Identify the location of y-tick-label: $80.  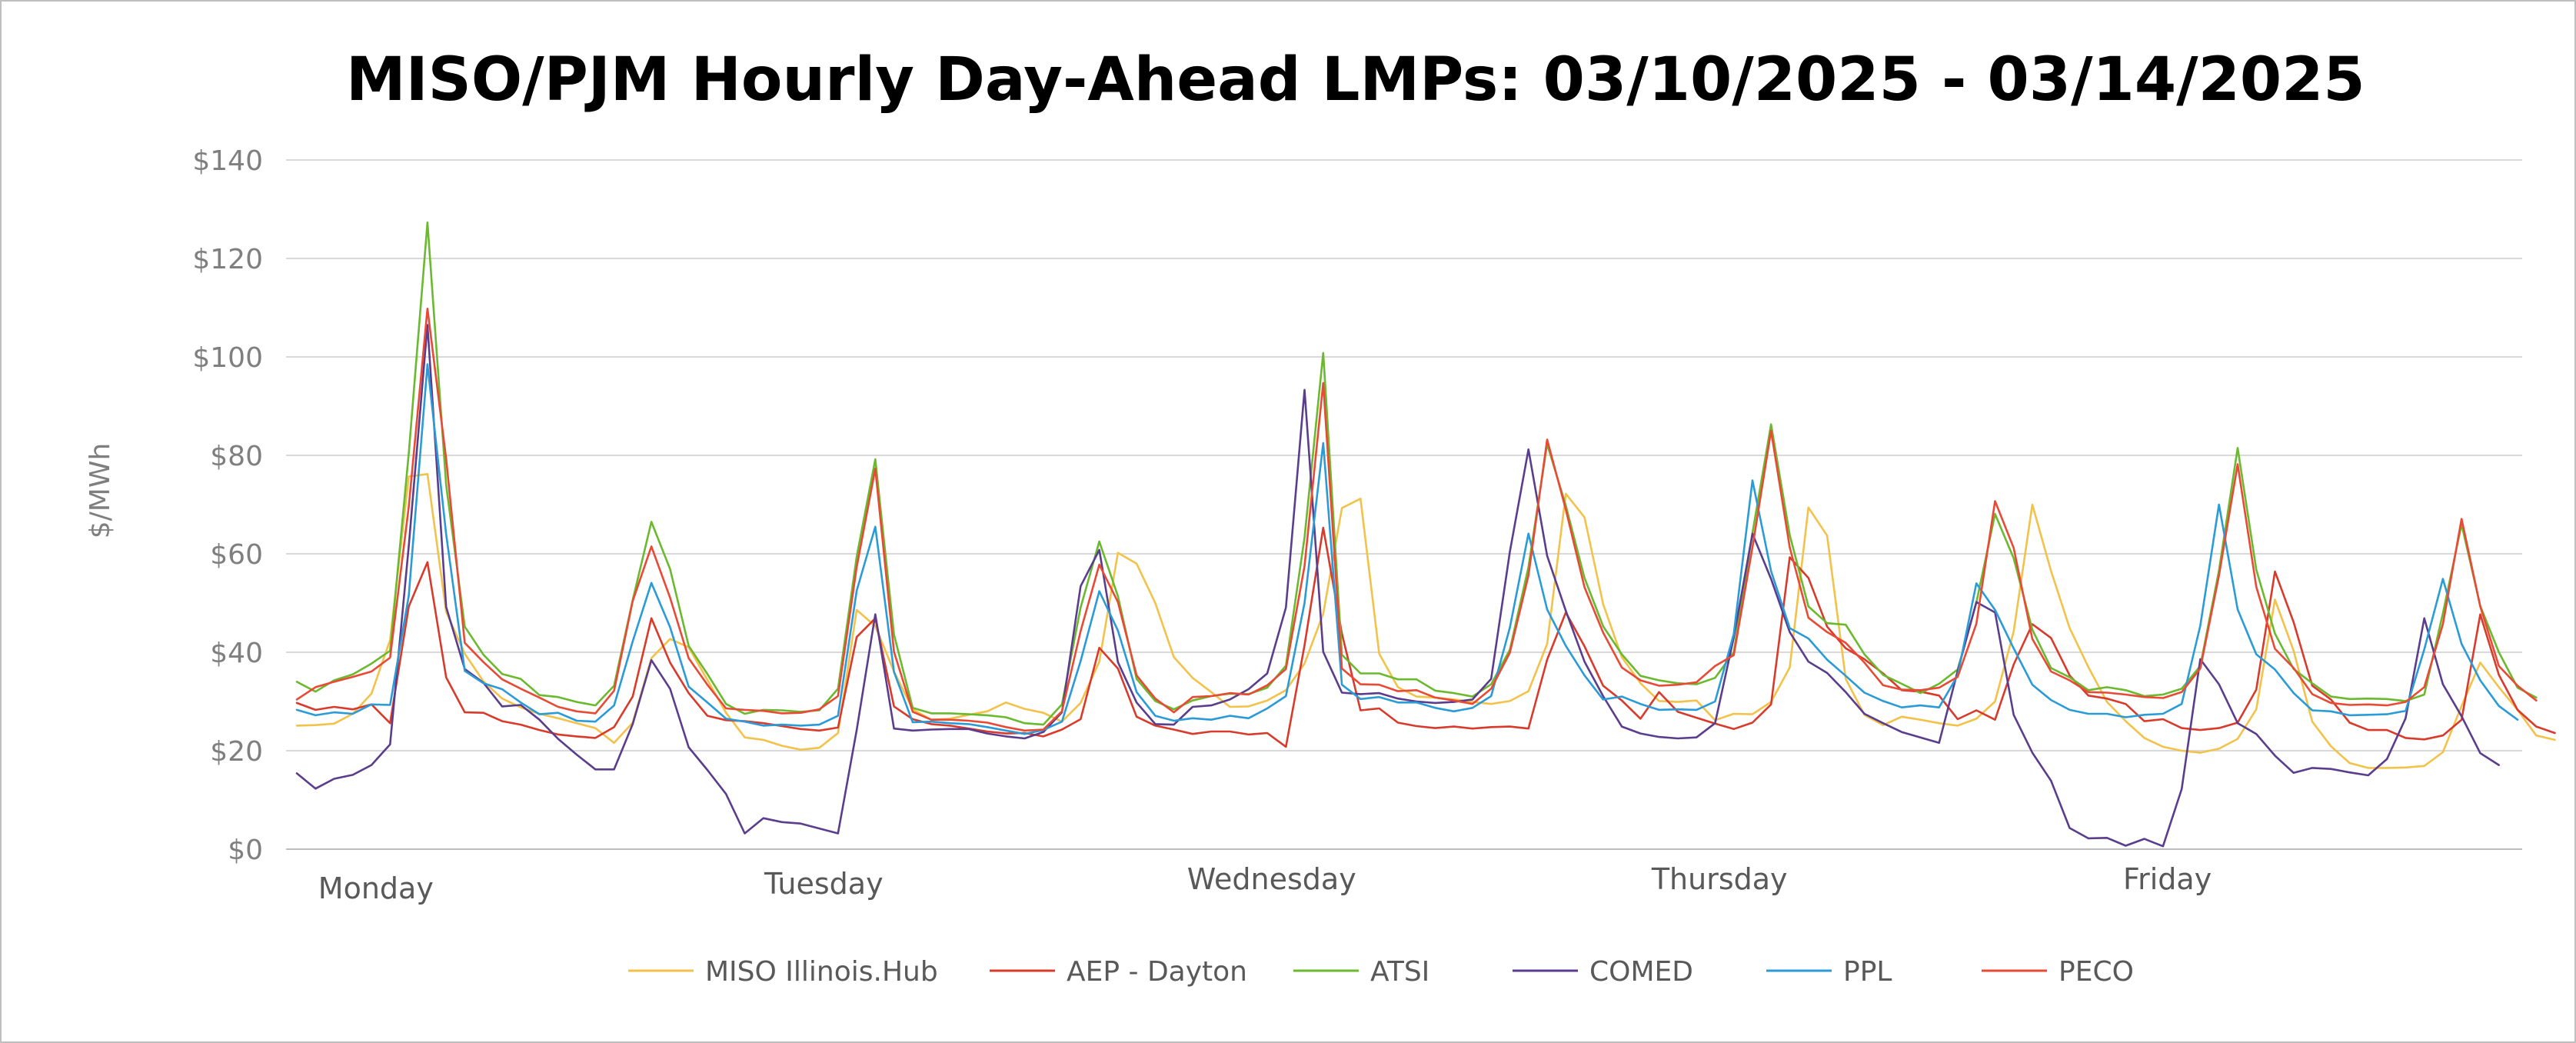
(237, 456).